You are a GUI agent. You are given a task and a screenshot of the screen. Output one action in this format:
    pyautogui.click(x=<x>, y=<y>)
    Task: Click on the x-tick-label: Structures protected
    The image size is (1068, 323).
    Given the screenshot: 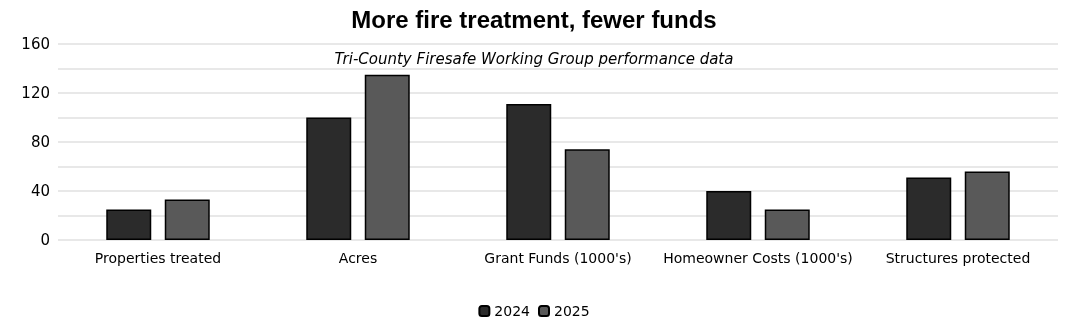 What is the action you would take?
    pyautogui.click(x=958, y=258)
    